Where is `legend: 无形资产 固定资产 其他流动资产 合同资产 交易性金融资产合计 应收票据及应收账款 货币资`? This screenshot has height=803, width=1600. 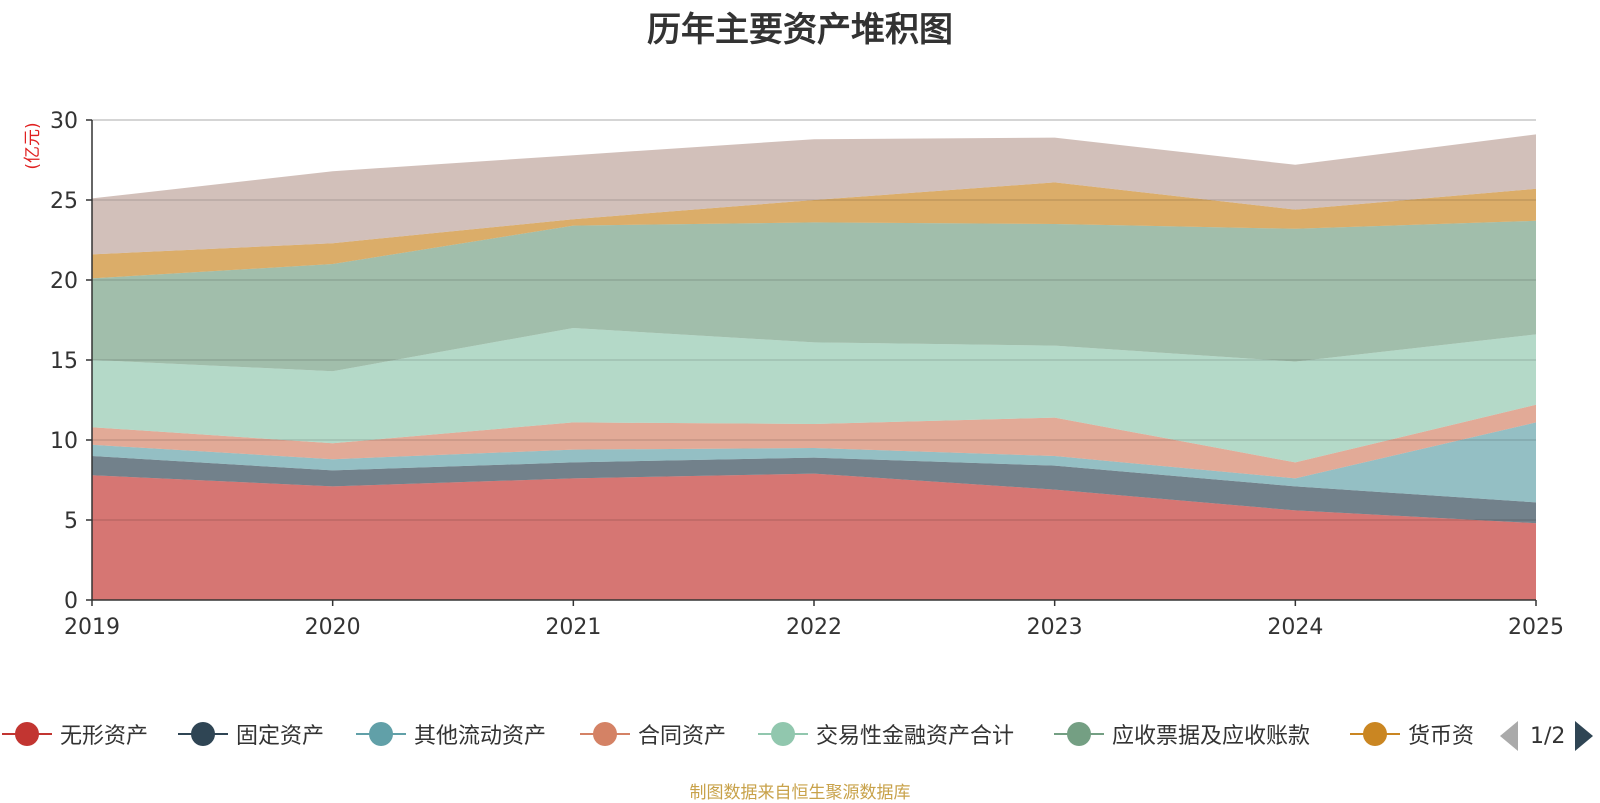
legend: 无形资产 固定资产 其他流动资产 合同资产 交易性金融资产合计 应收票据及应收账款 货币资 is located at coordinates (800, 734).